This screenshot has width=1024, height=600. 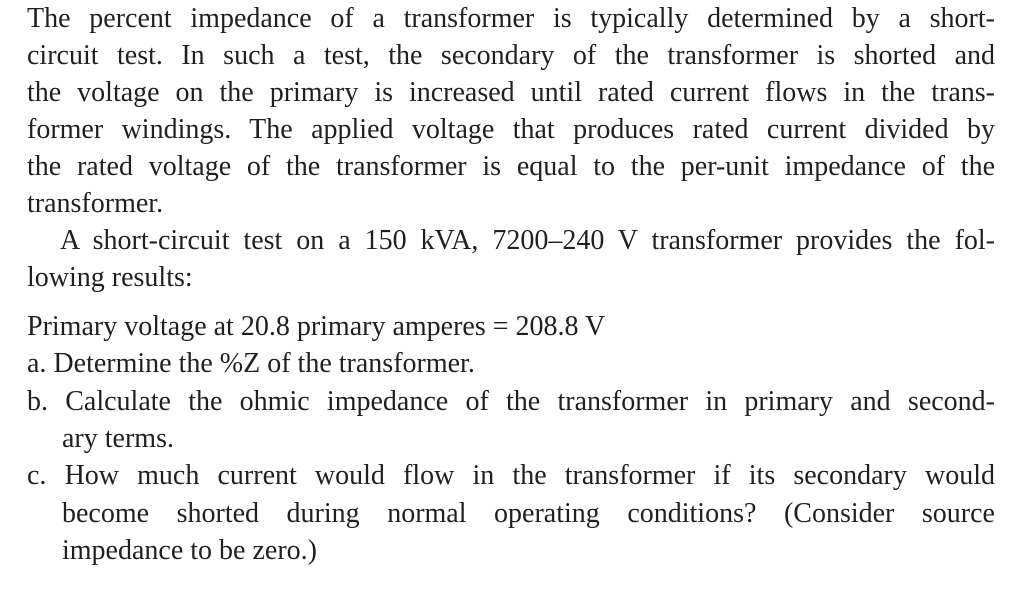 What do you see at coordinates (110, 277) in the screenshot?
I see `test-line: lowing results:` at bounding box center [110, 277].